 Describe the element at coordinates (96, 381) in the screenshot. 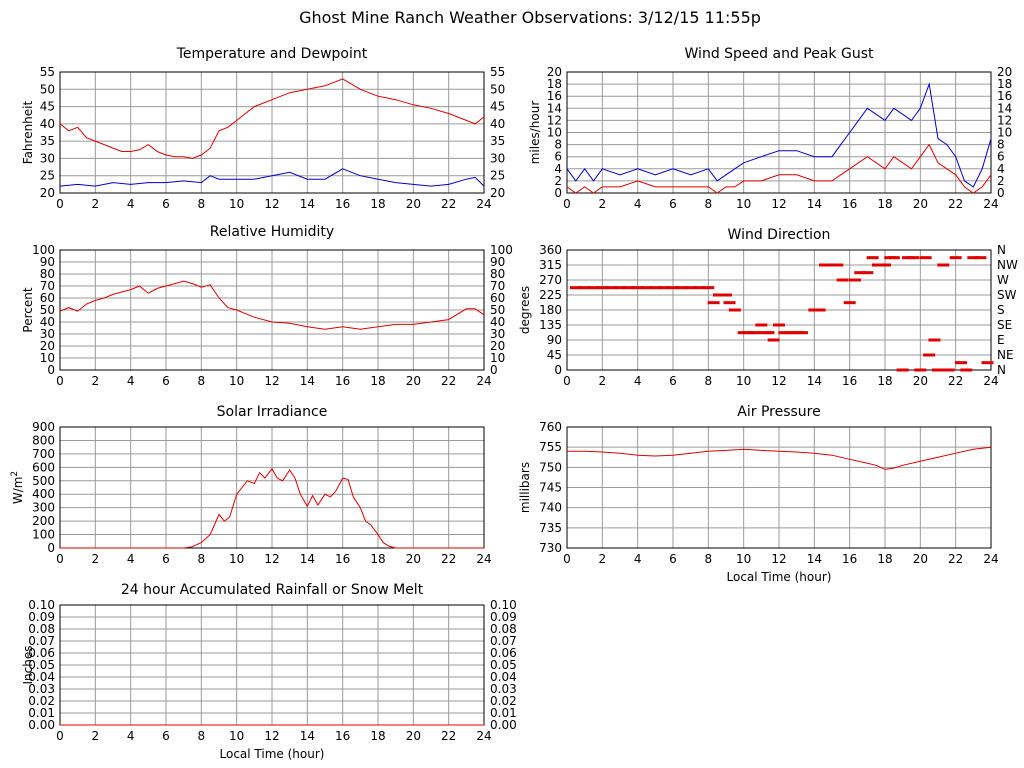

I see `rh-xtick-label: 2` at that location.